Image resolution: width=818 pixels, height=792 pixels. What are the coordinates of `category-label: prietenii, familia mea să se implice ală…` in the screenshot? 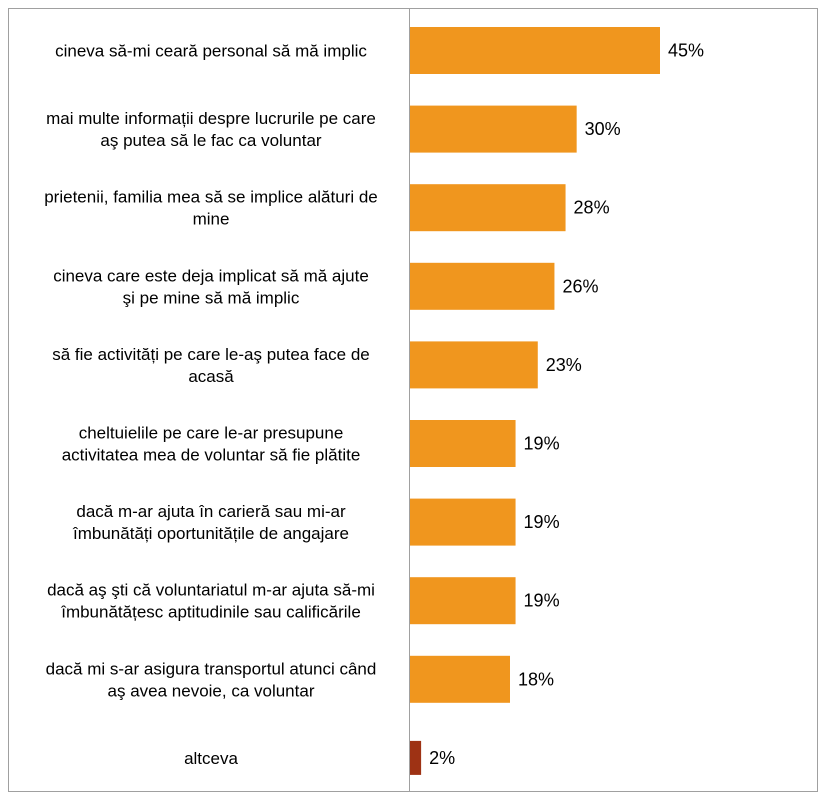 It's located at (211, 197).